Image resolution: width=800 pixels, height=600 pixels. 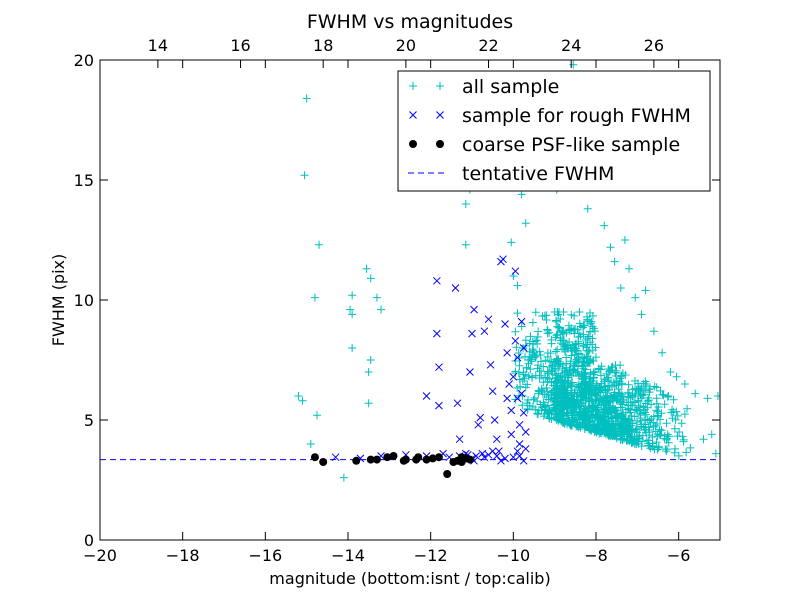 I want to click on top-x-tick-label: 16, so click(x=240, y=45).